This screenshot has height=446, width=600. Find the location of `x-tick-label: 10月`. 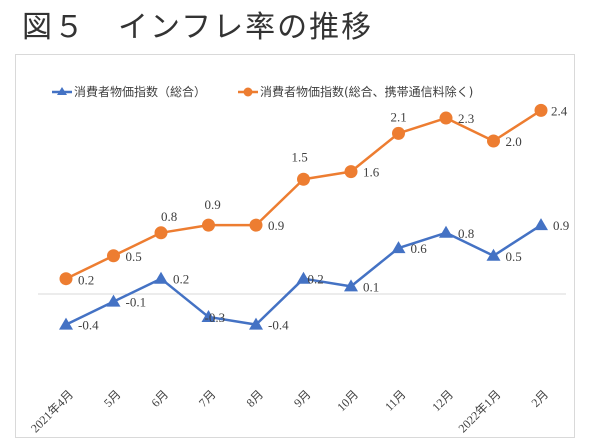

x-tick-label: 10月 is located at coordinates (347, 400).